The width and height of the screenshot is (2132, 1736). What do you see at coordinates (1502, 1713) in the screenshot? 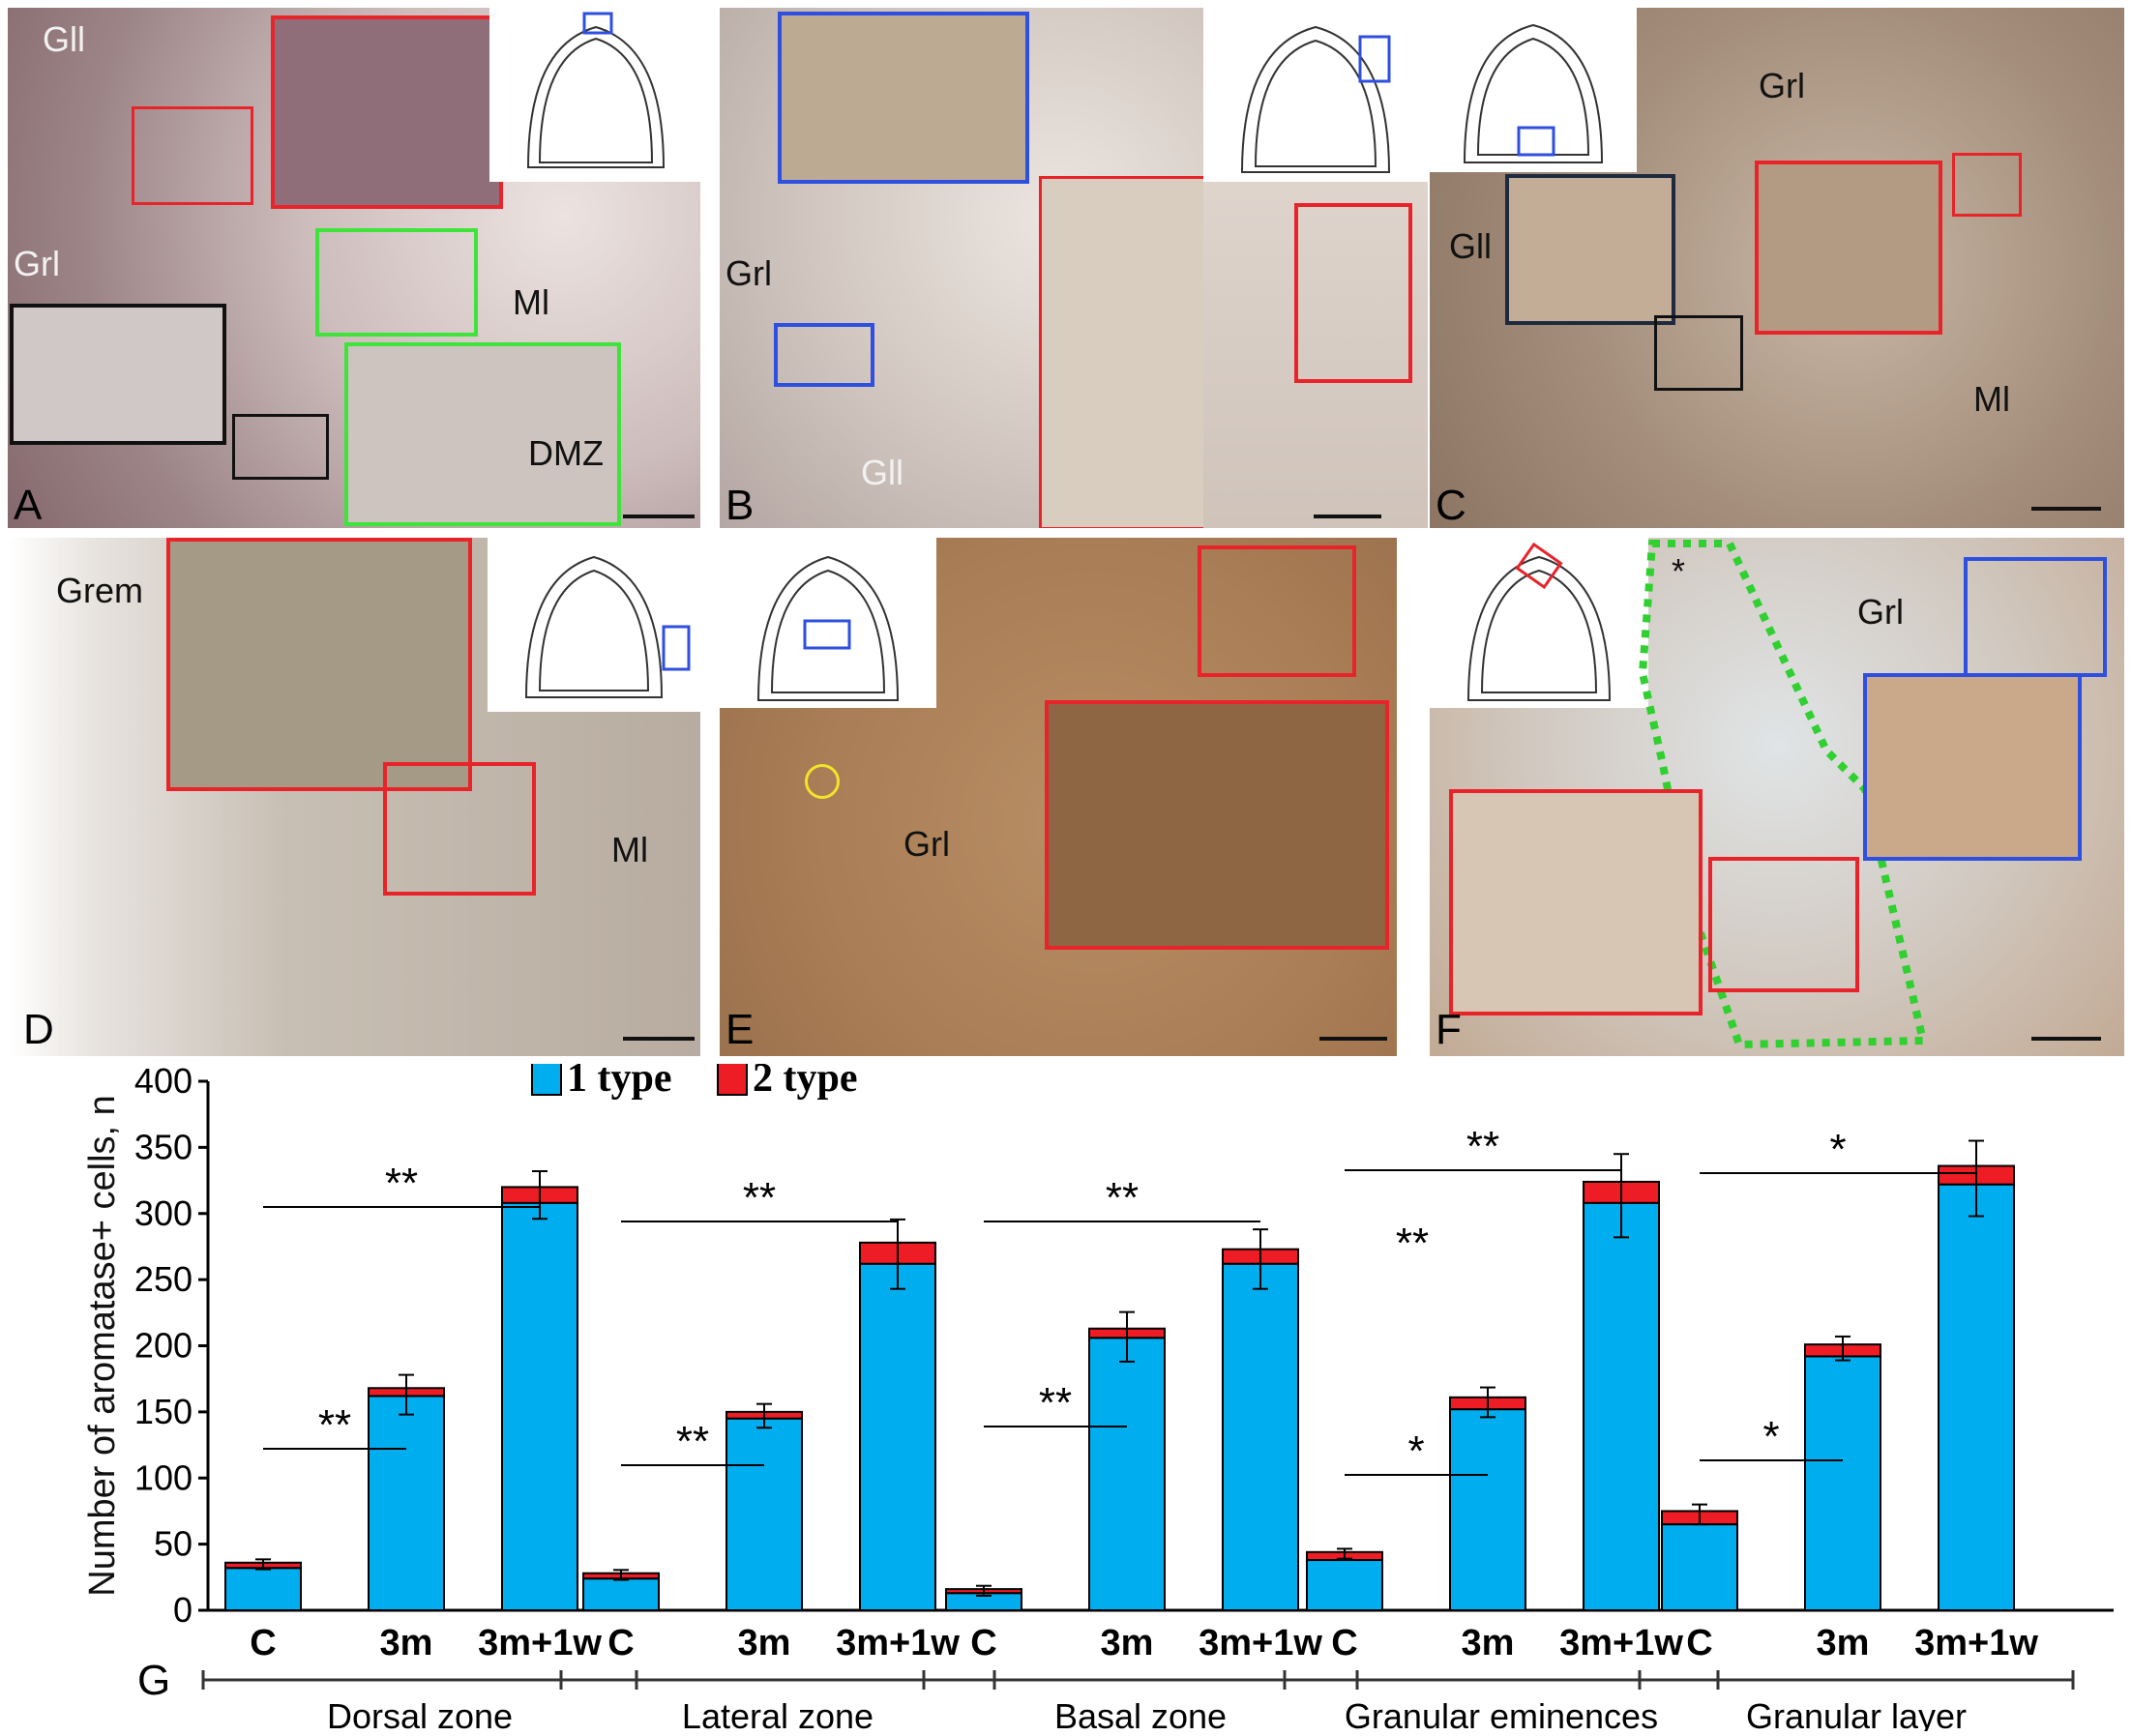
I see `group-label: Granular eminences` at bounding box center [1502, 1713].